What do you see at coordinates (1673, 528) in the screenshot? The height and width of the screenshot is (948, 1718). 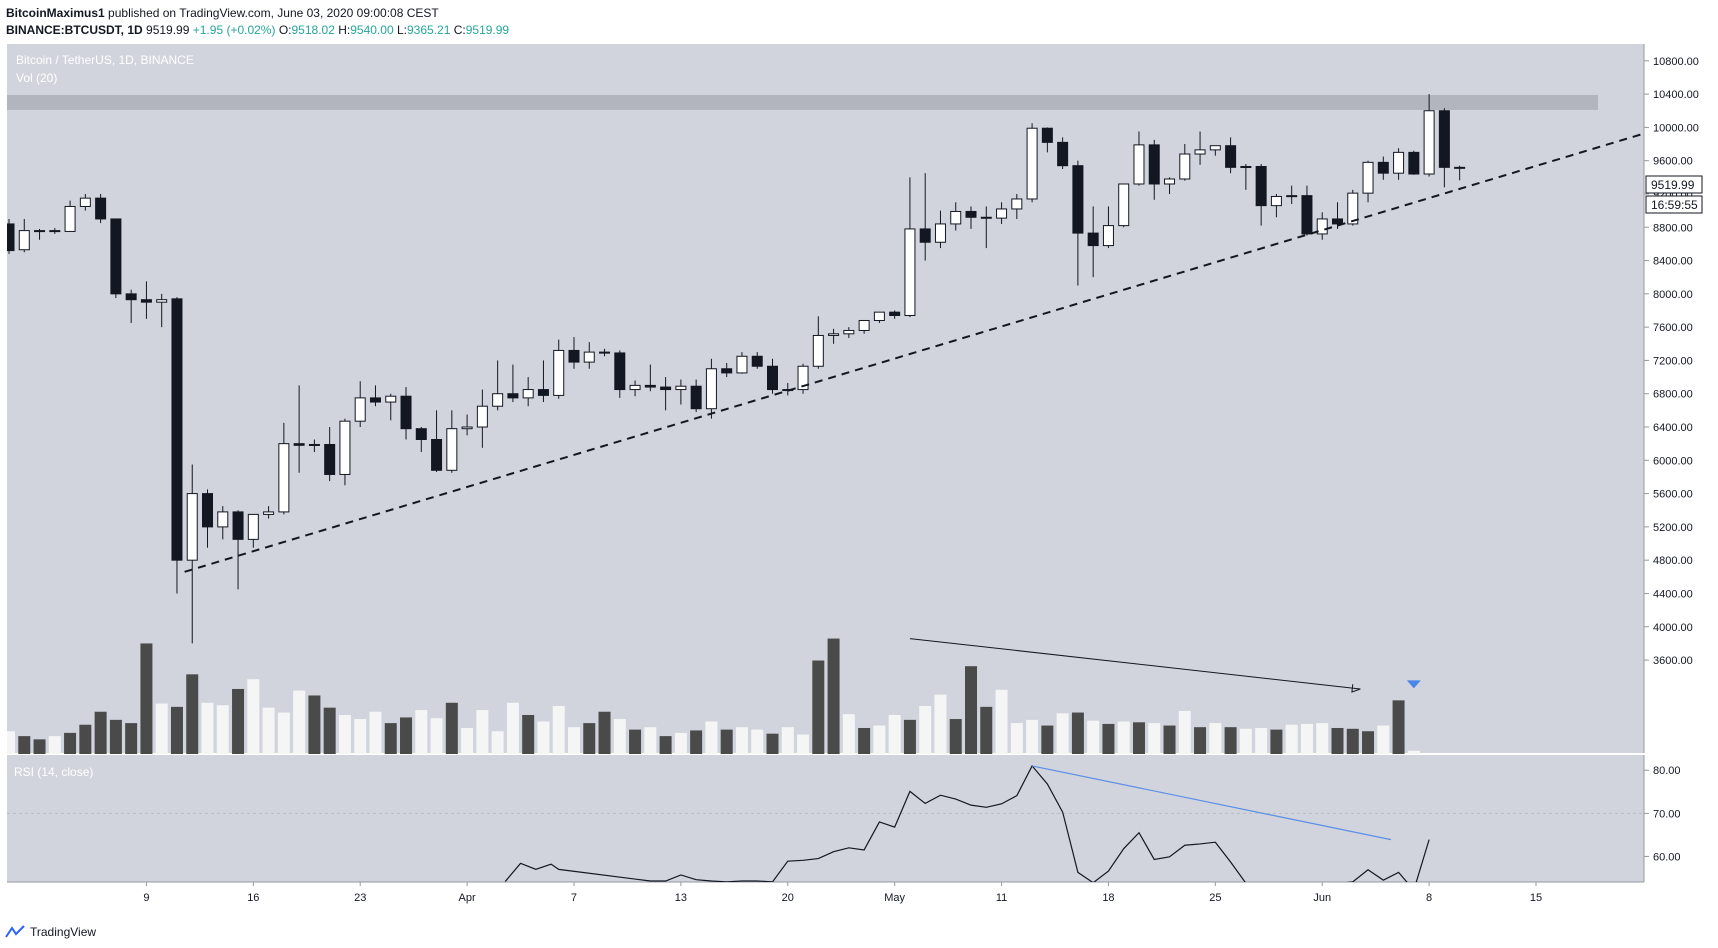 I see `price-tick-label: 5200.00` at bounding box center [1673, 528].